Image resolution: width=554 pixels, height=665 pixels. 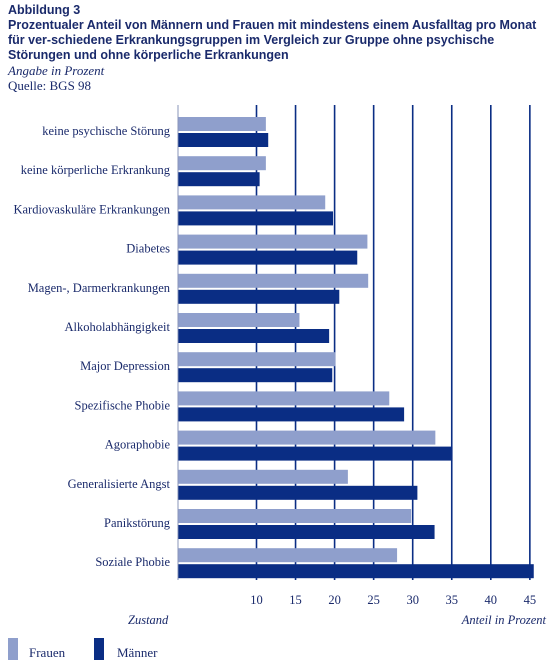 What do you see at coordinates (106, 131) in the screenshot?
I see `category-label-0: keine psychische Störung` at bounding box center [106, 131].